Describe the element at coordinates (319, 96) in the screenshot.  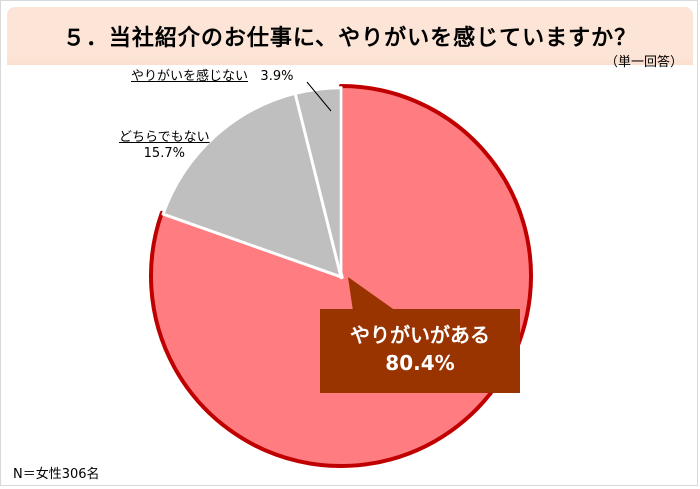
I see `leader-line` at that location.